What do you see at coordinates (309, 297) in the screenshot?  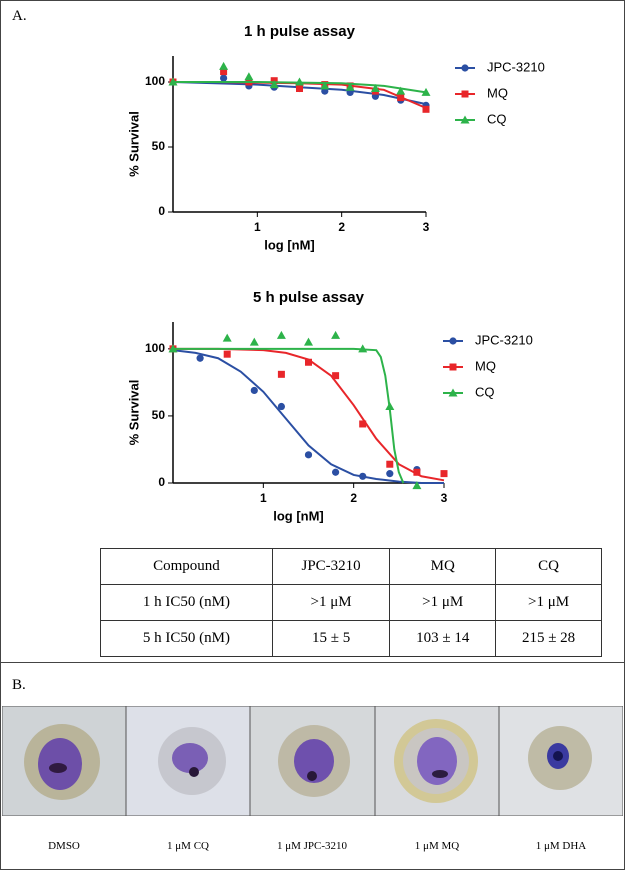 I see `chart-title: 5 h pulse assay` at bounding box center [309, 297].